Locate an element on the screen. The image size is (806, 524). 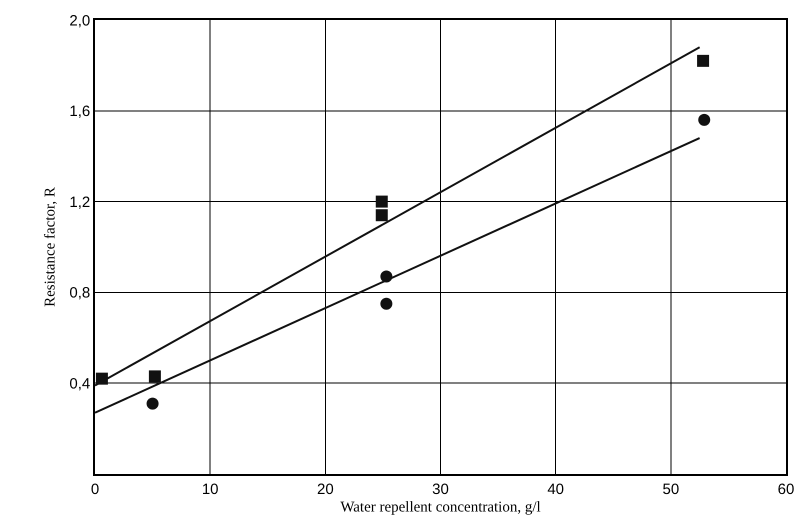
x-tick-label: 60 is located at coordinates (786, 489).